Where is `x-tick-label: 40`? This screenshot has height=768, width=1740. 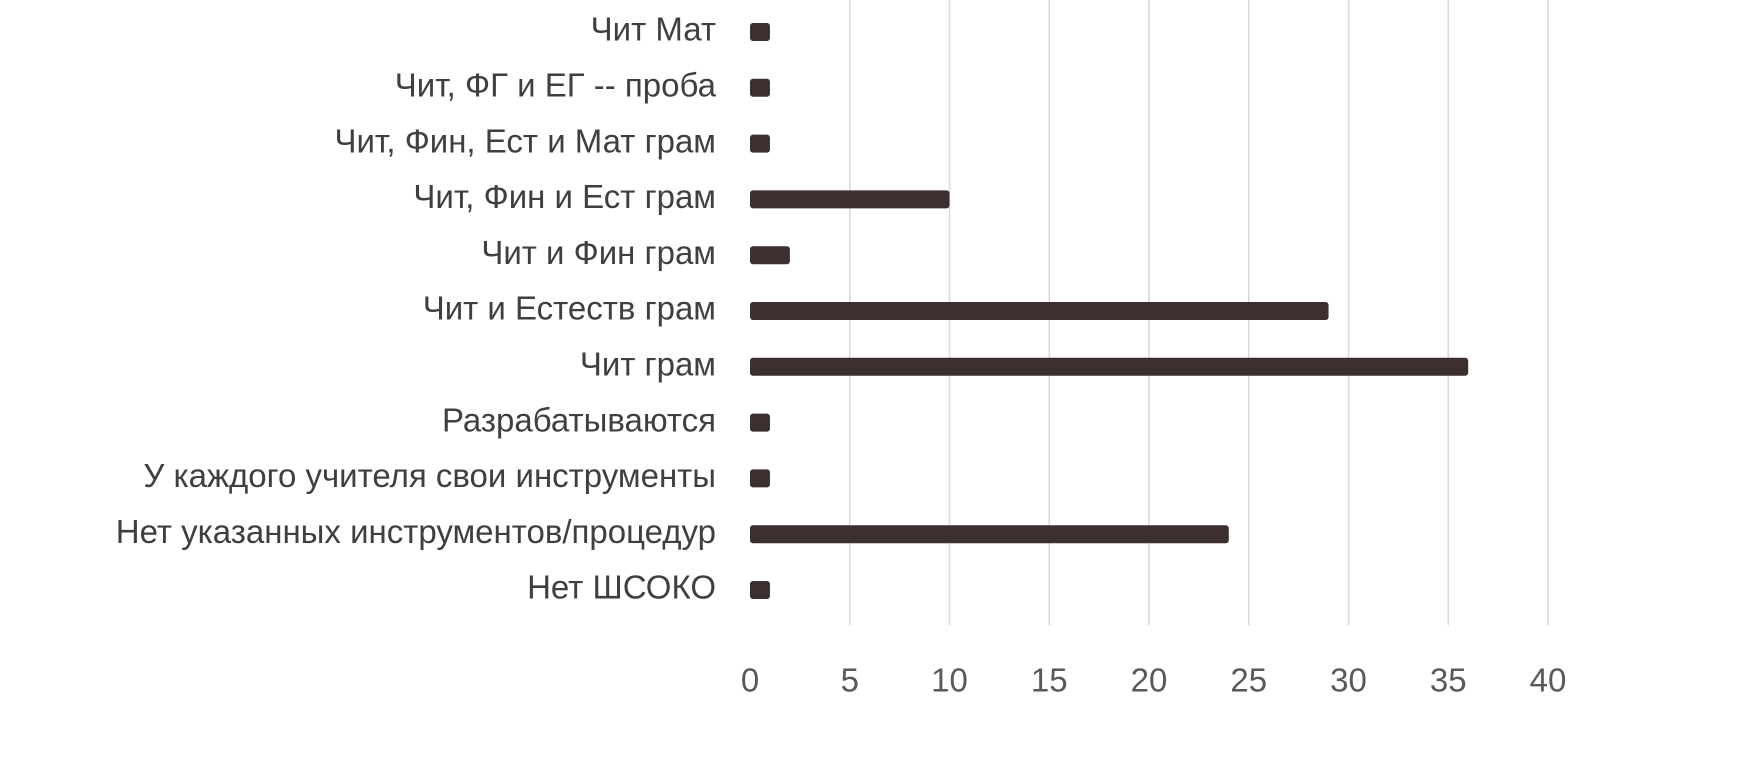
x-tick-label: 40 is located at coordinates (1548, 680).